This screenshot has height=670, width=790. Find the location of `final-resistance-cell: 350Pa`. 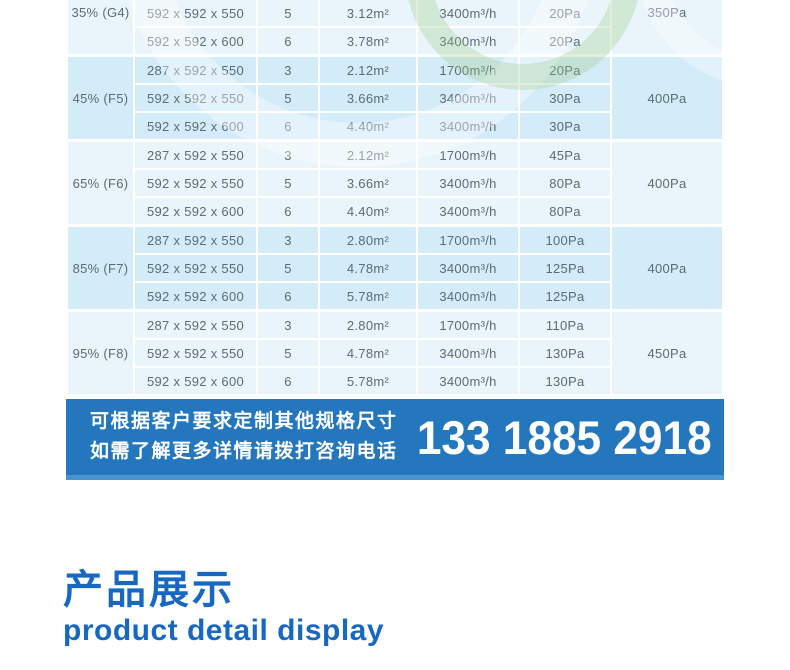

final-resistance-cell: 350Pa is located at coordinates (667, 27).